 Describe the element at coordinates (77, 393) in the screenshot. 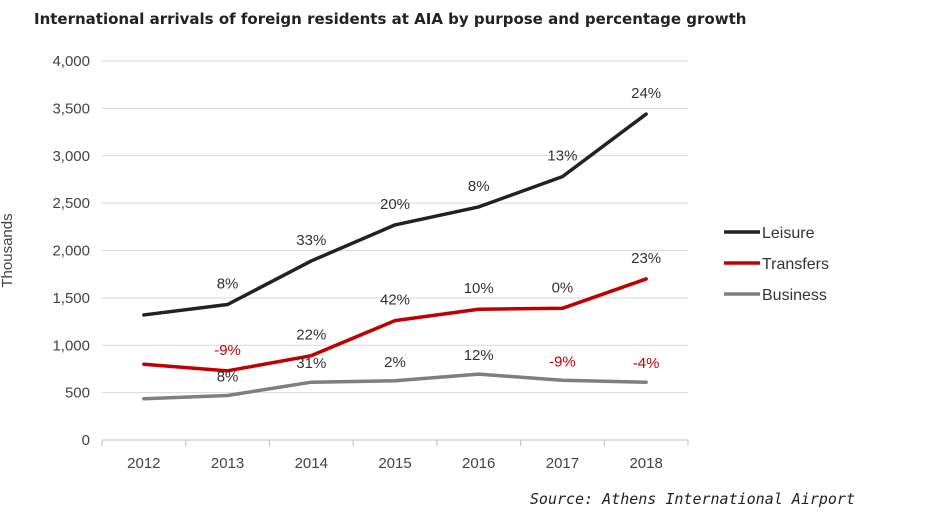

I see `y-tick-label-500: 500` at that location.